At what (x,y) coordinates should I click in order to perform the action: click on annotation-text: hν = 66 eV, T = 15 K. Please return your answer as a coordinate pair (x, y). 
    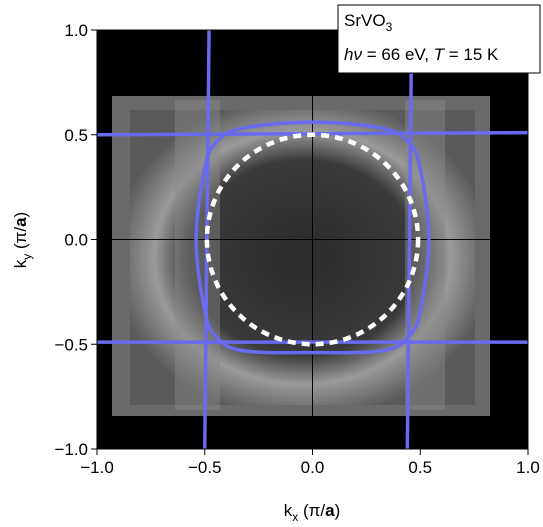
    Looking at the image, I should click on (421, 54).